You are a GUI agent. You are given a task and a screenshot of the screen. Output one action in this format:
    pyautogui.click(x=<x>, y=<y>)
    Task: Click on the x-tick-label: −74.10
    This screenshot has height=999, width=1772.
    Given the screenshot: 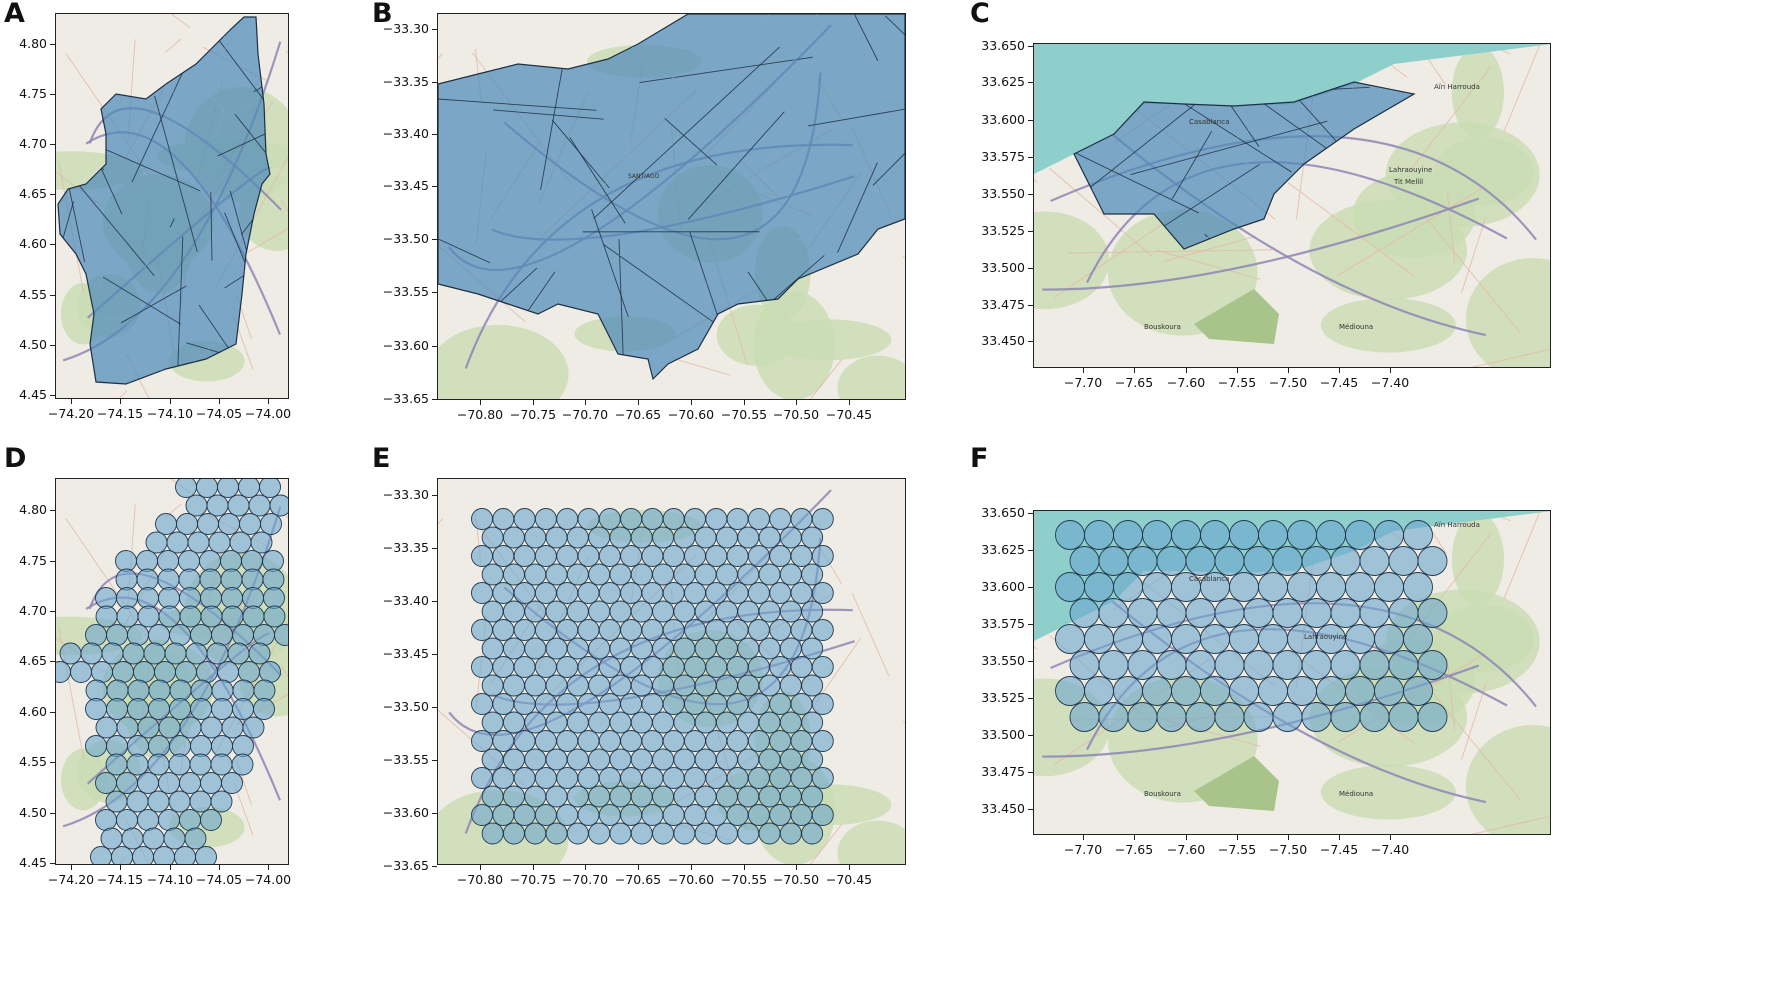 What is the action you would take?
    pyautogui.click(x=170, y=879)
    